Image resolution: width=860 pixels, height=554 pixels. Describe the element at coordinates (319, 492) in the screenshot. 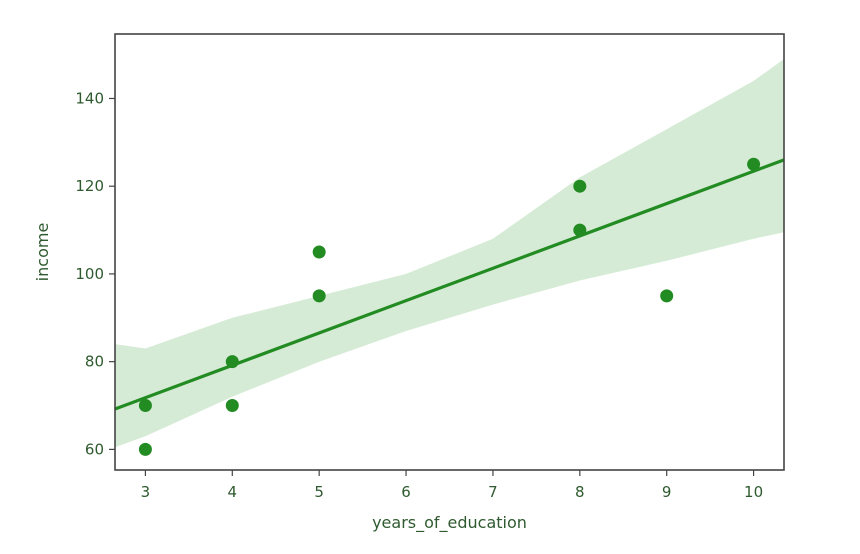

I see `x-tick-label: 5` at that location.